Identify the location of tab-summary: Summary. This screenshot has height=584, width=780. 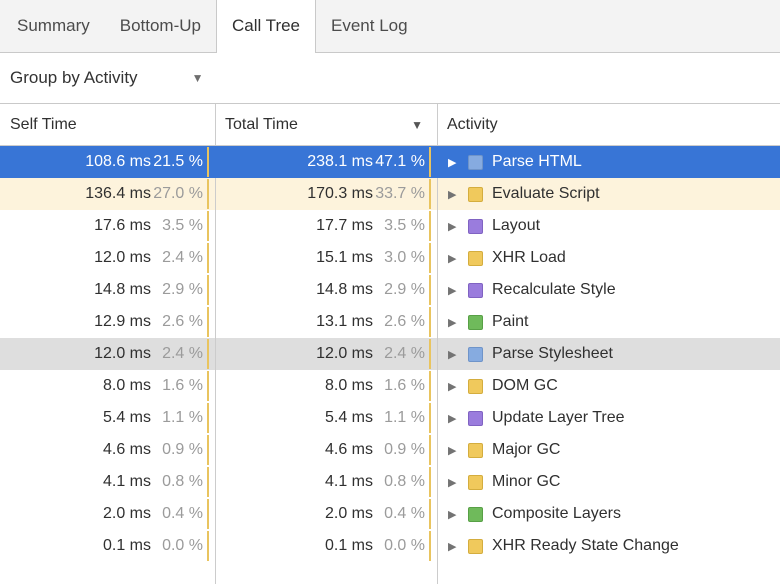
(53, 26).